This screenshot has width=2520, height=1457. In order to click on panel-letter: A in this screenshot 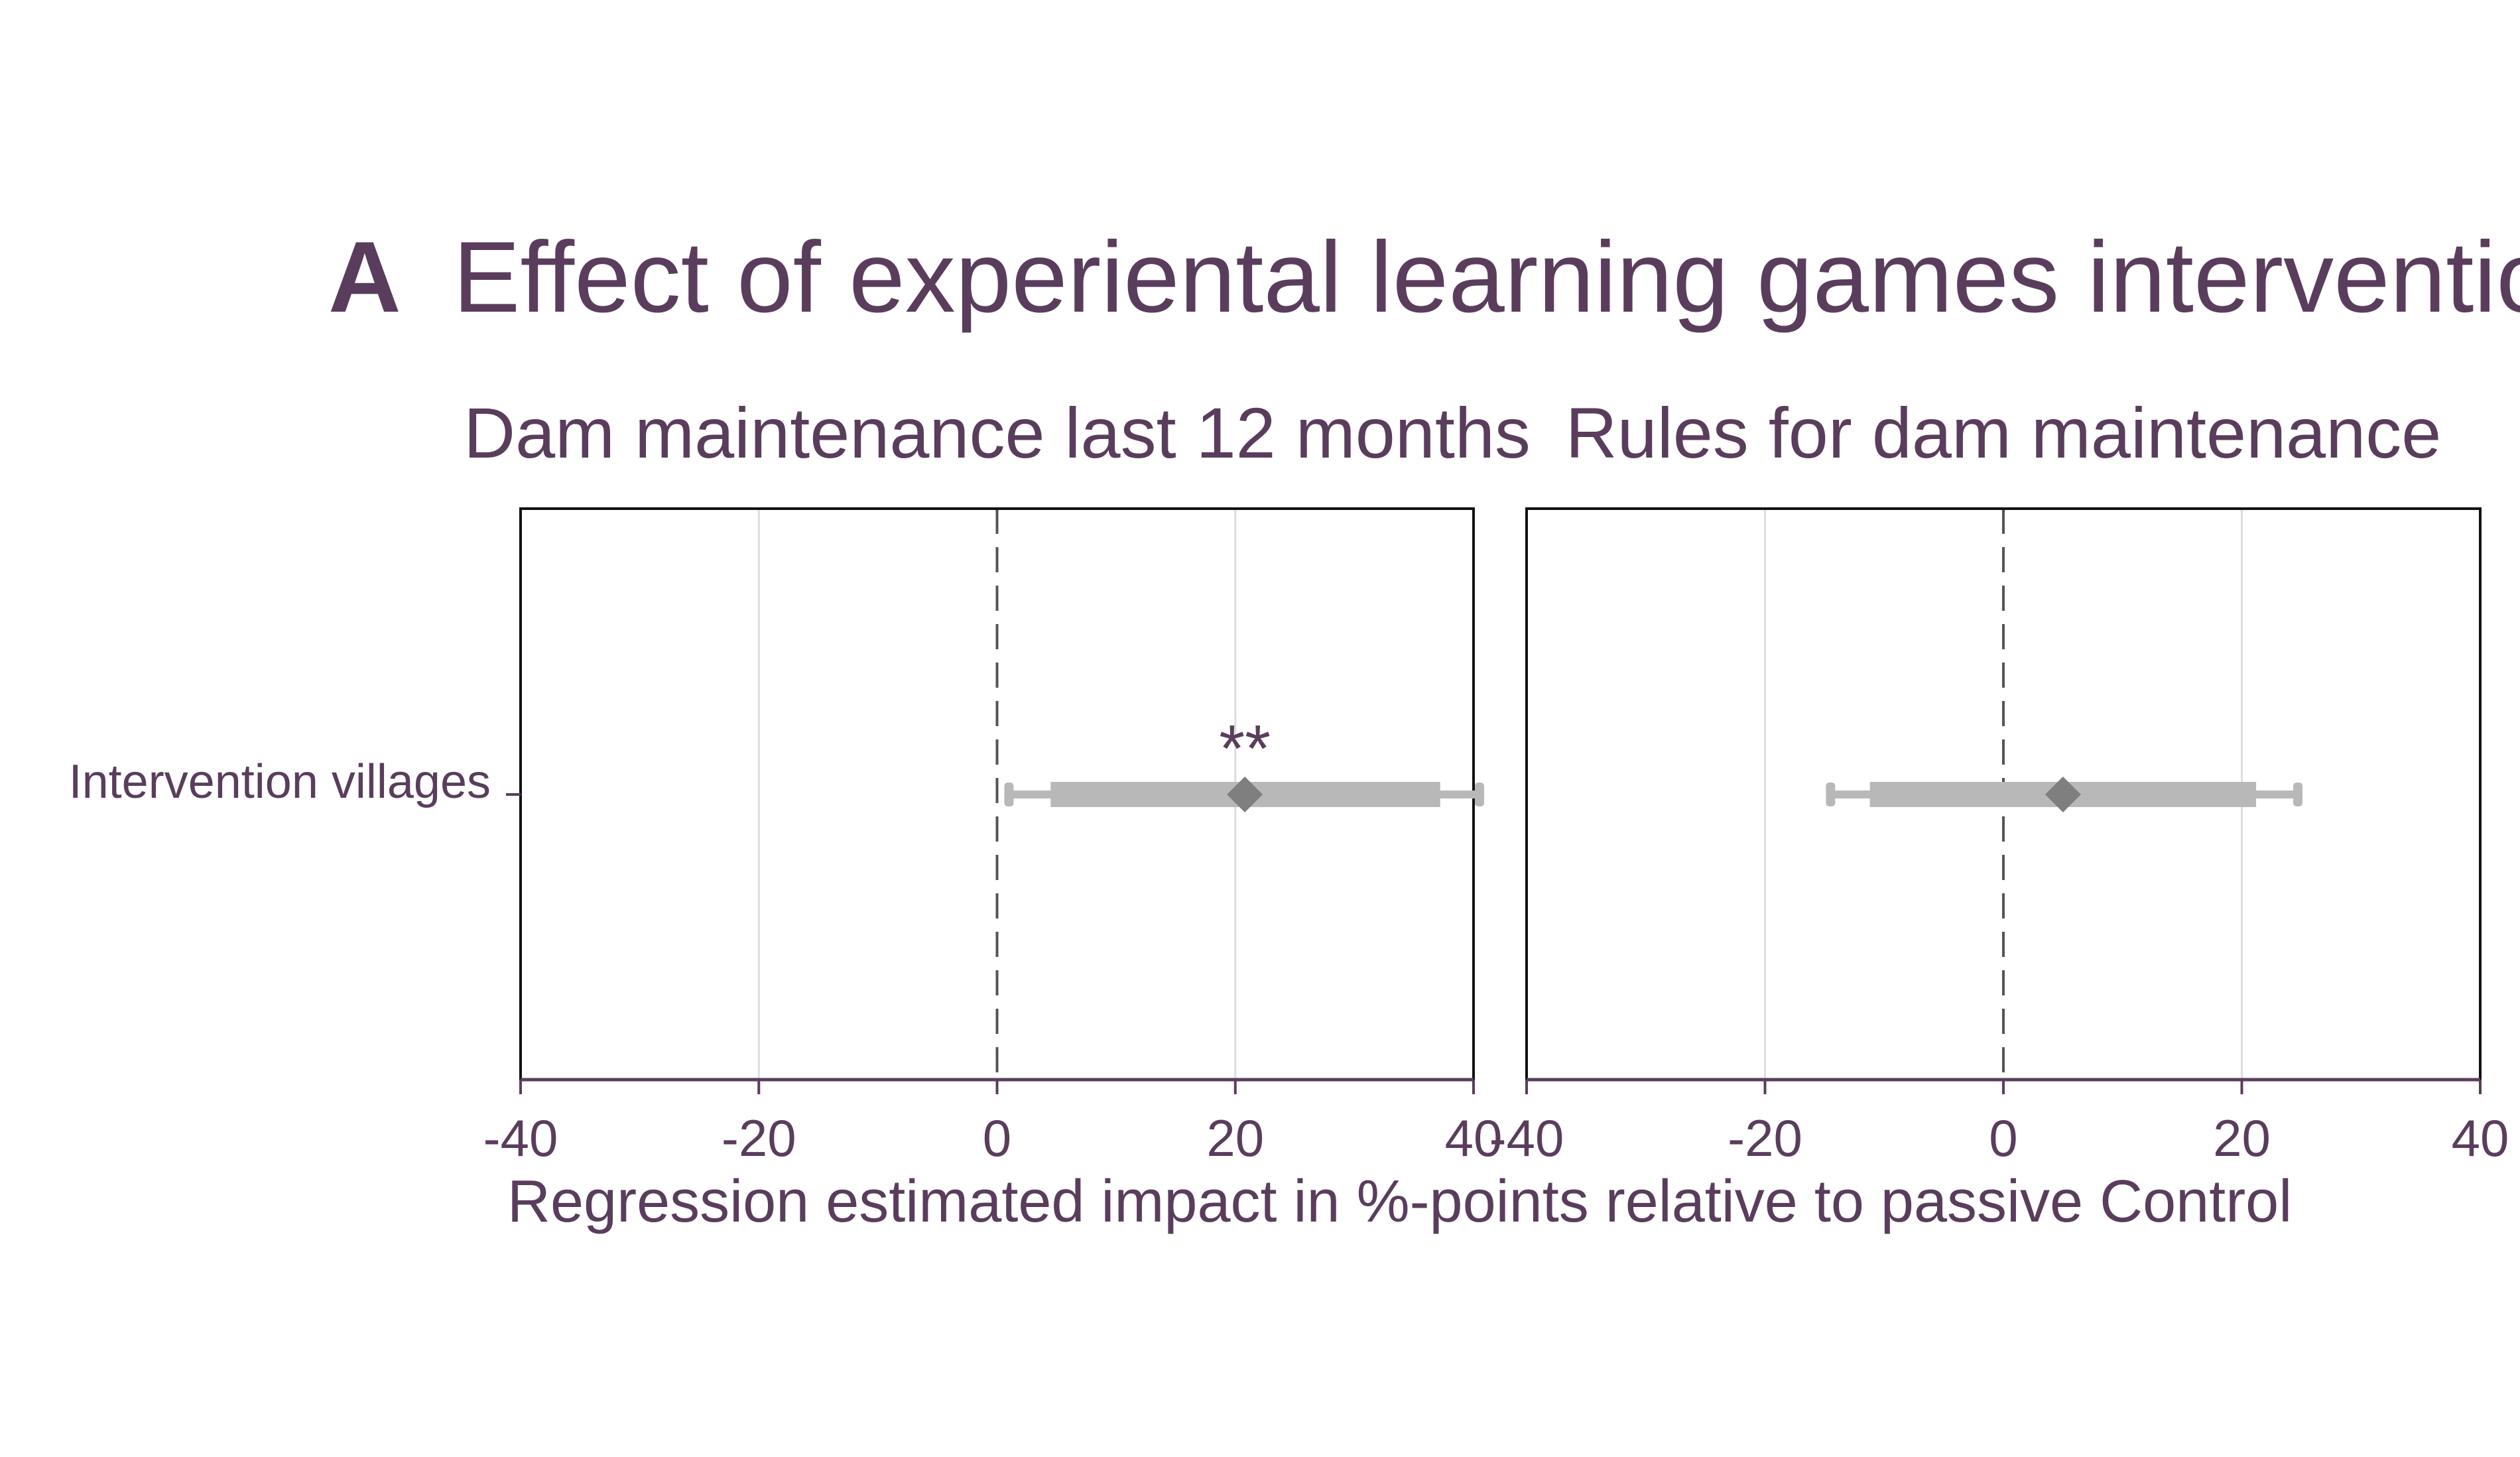, I will do `click(364, 277)`.